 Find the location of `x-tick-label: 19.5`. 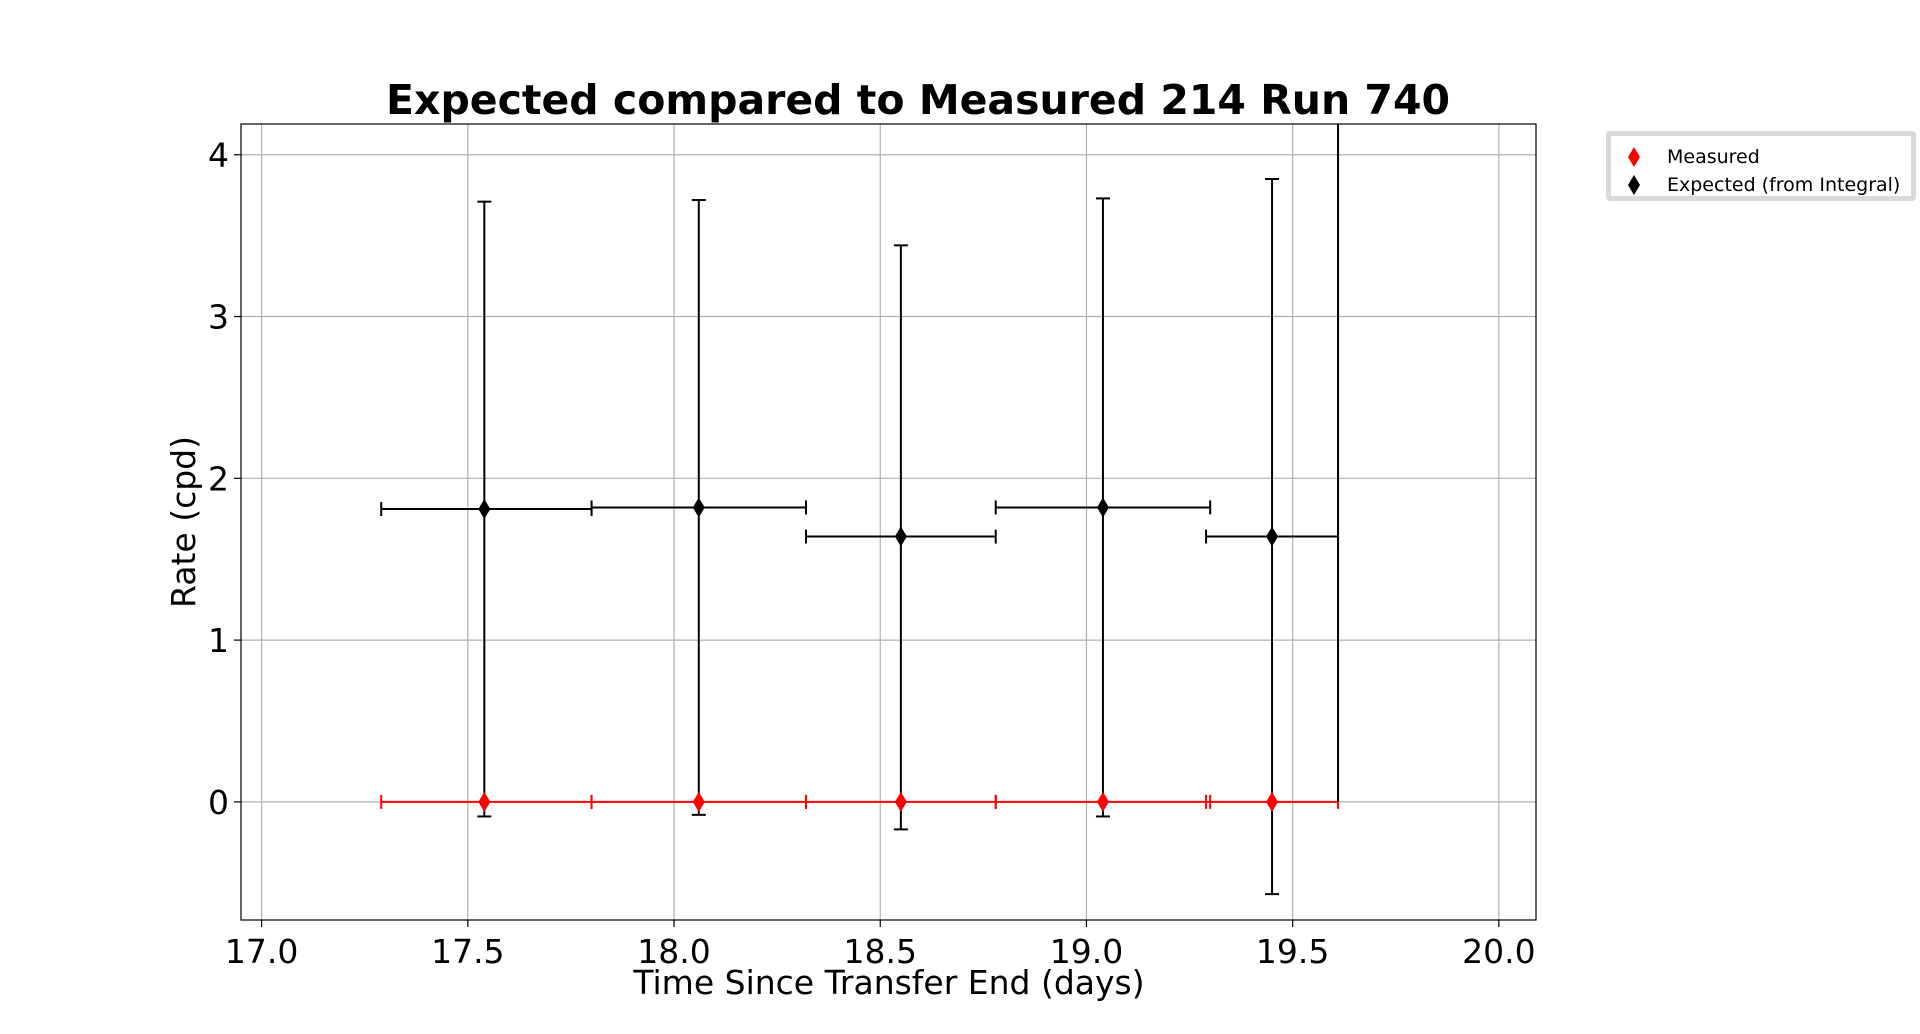

x-tick-label: 19.5 is located at coordinates (1292, 951).